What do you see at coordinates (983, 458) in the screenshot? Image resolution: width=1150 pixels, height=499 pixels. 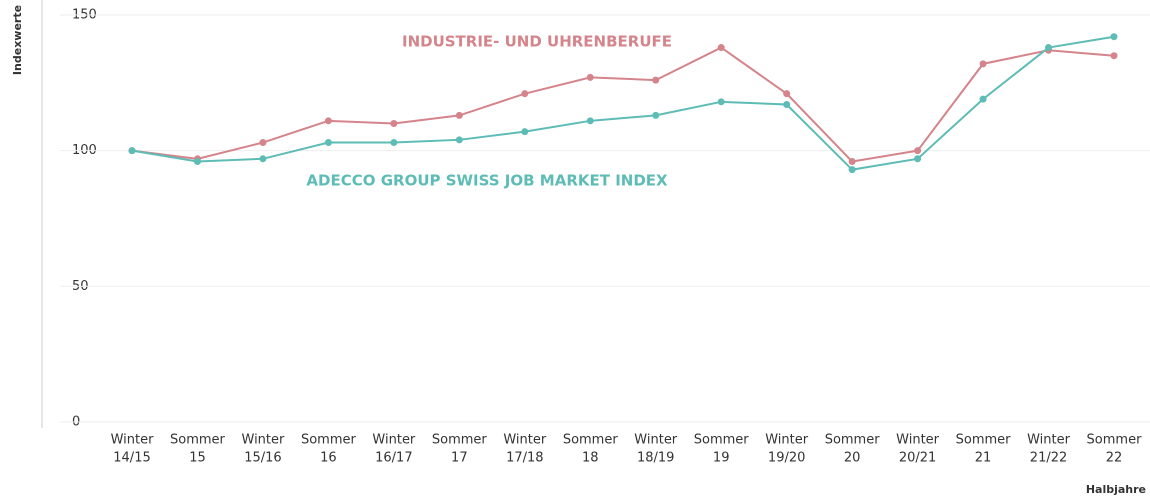 I see `x-tick-label: 21` at bounding box center [983, 458].